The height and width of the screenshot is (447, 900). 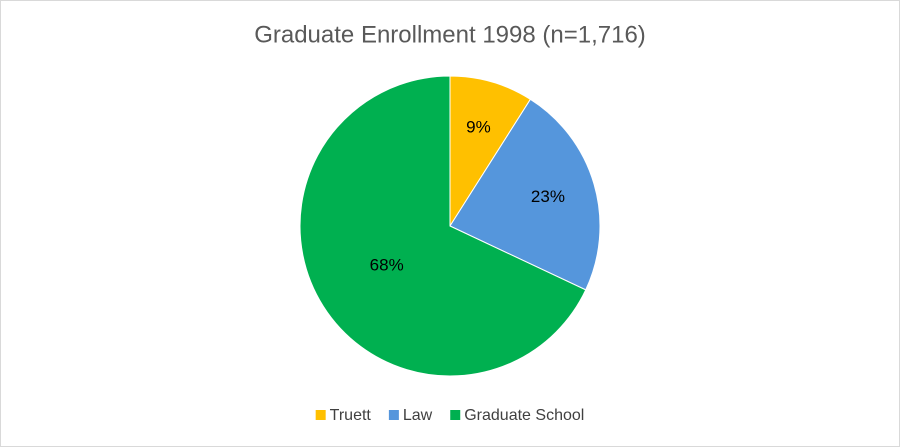 I want to click on data-label: 68%, so click(x=387, y=265).